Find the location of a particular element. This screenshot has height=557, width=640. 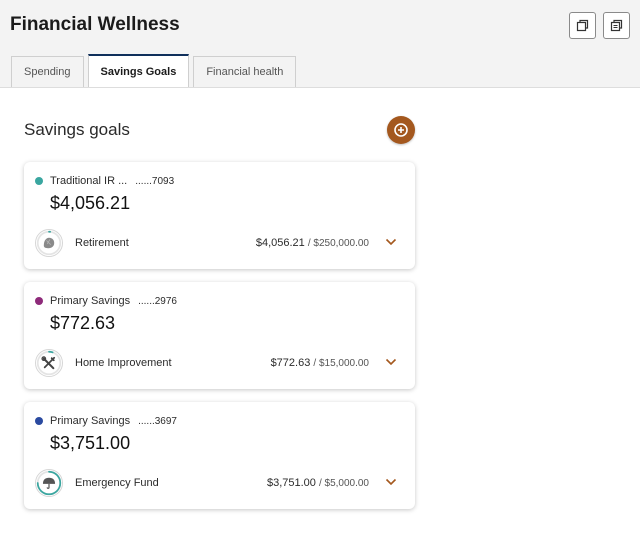

umbrella-icon is located at coordinates (49, 483).